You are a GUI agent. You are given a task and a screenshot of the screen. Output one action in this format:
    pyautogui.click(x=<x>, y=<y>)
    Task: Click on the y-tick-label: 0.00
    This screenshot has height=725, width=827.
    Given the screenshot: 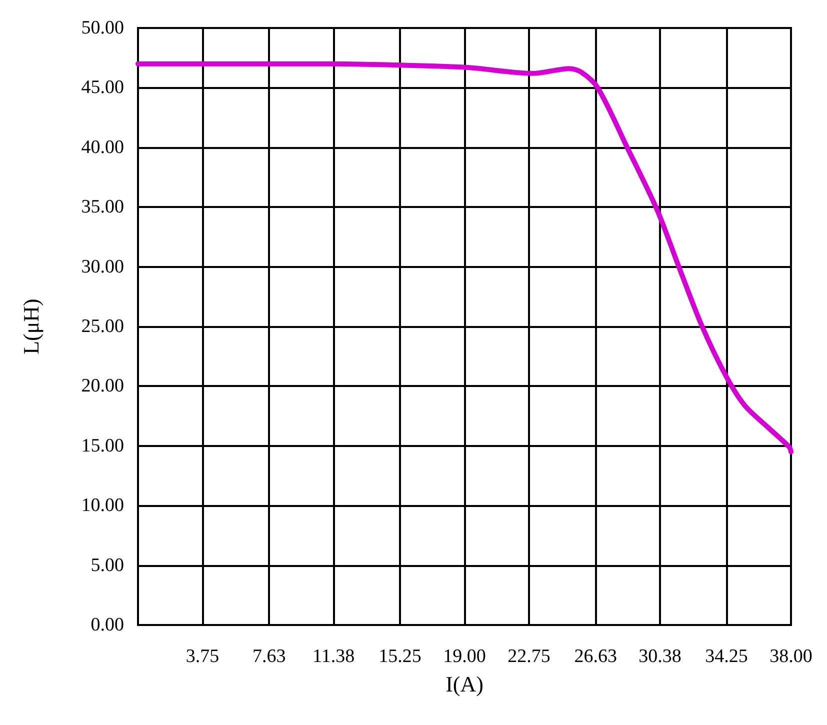 What is the action you would take?
    pyautogui.click(x=107, y=625)
    